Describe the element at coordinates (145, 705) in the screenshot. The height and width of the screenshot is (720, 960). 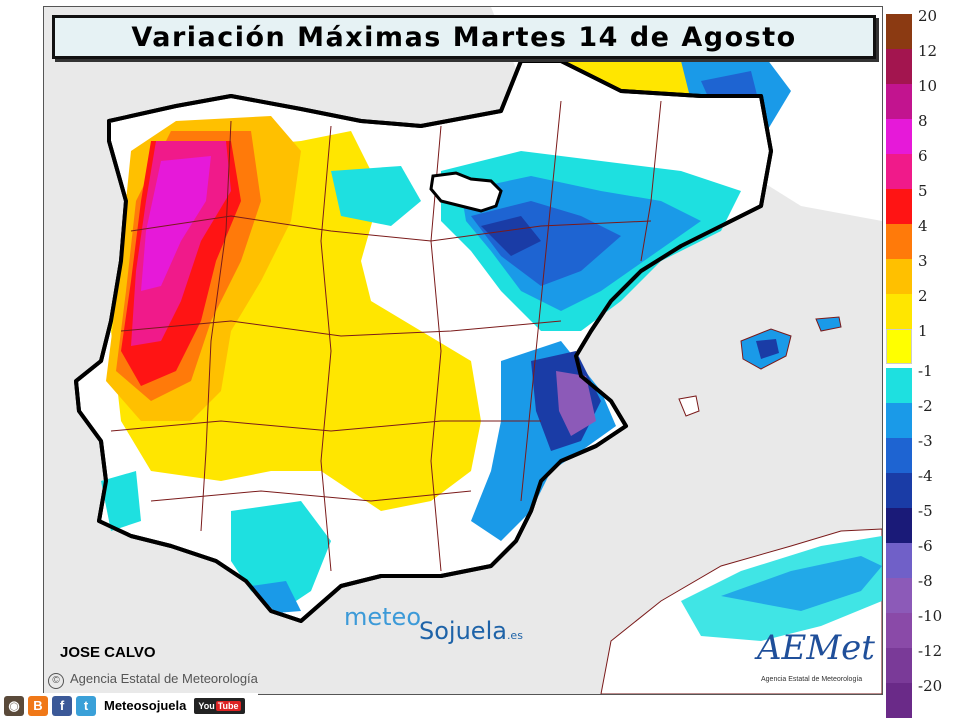
I see `social-handle: Meteosojuela` at that location.